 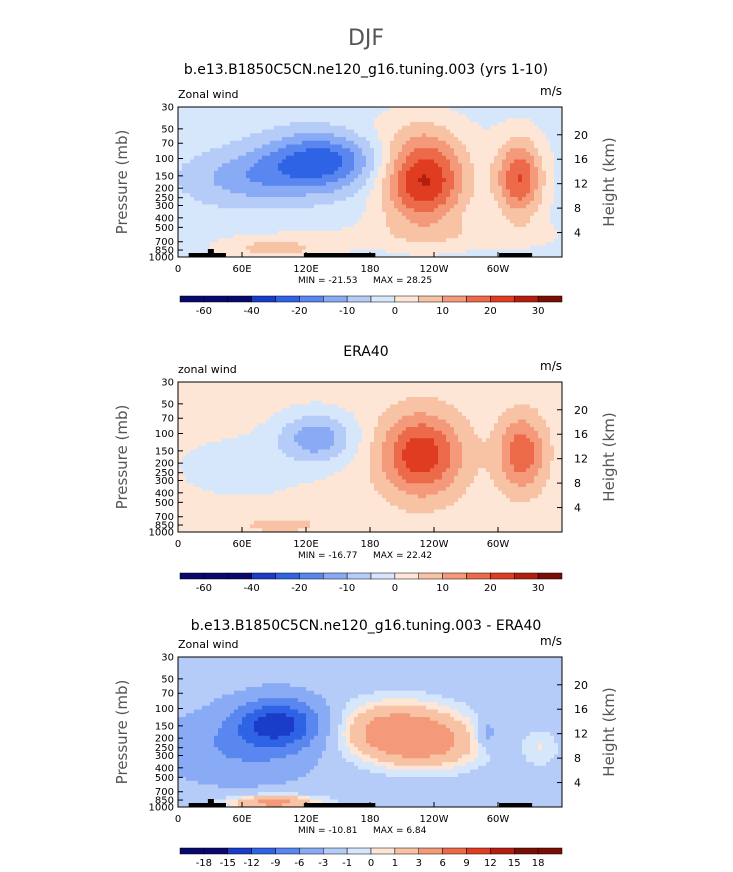 What do you see at coordinates (516, 255) in the screenshot?
I see `land-mask` at bounding box center [516, 255].